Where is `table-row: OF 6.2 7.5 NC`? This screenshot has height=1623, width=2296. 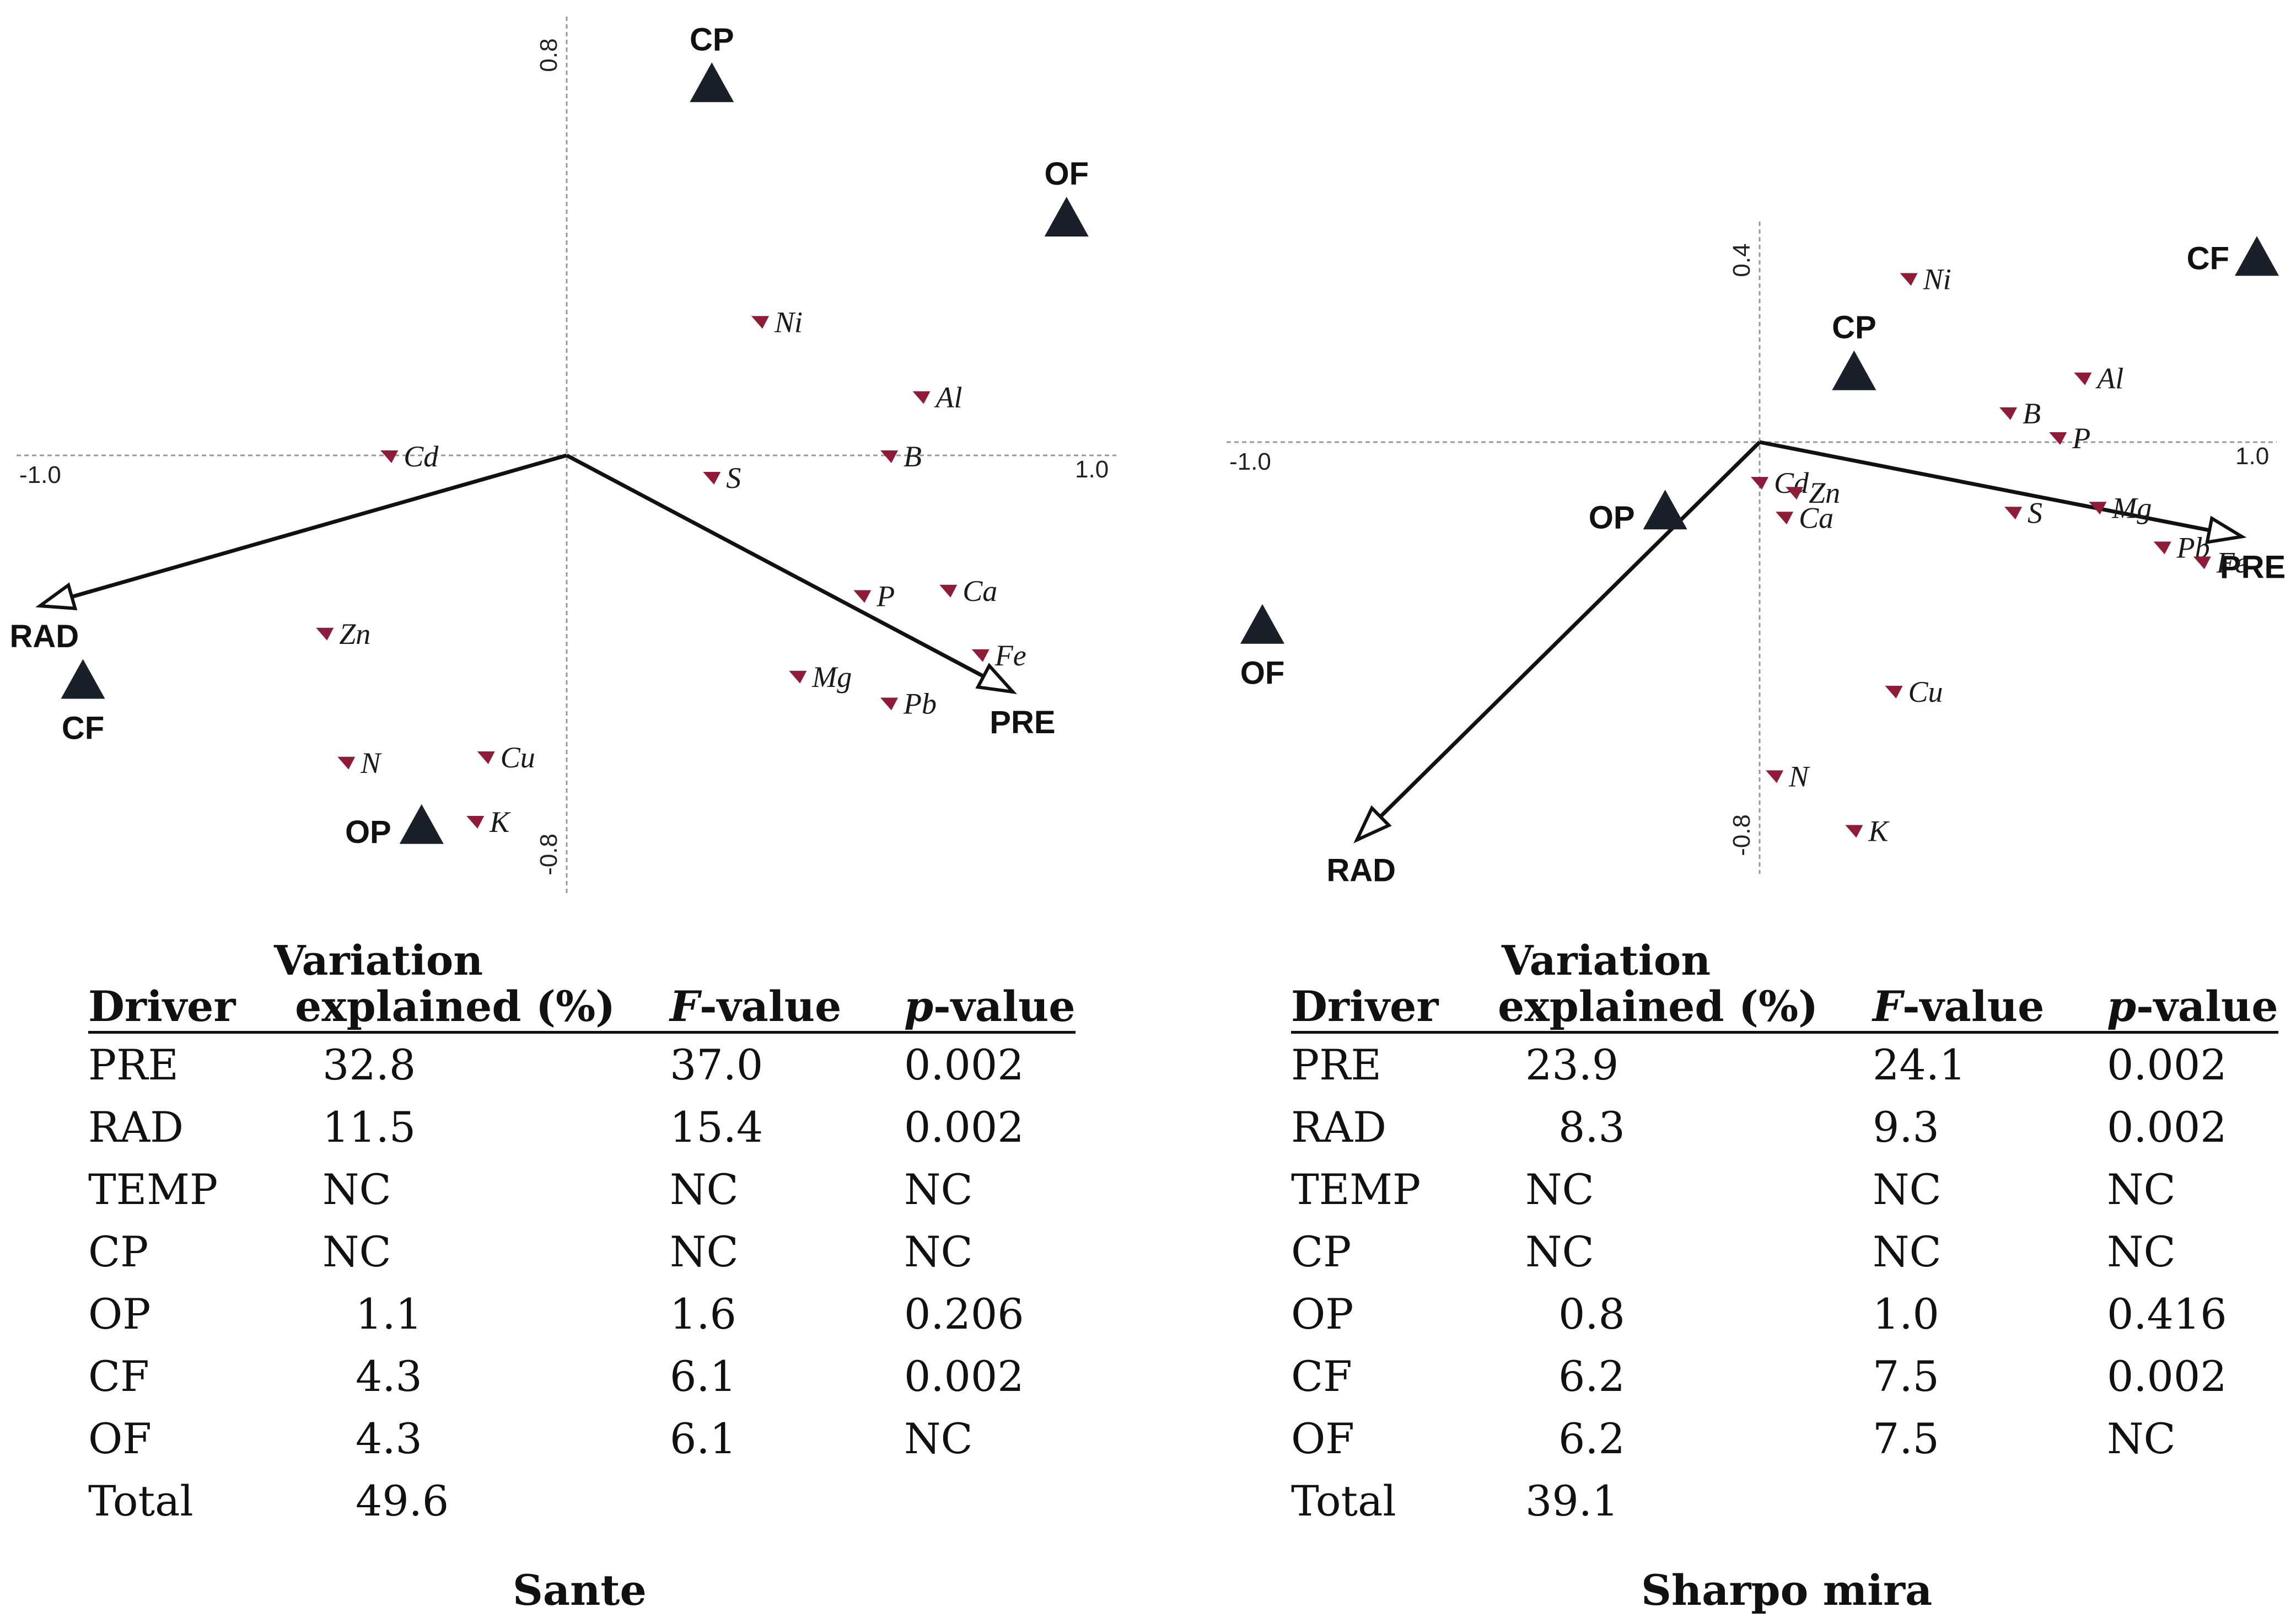 table-row: OF 6.2 7.5 NC is located at coordinates (1785, 1438).